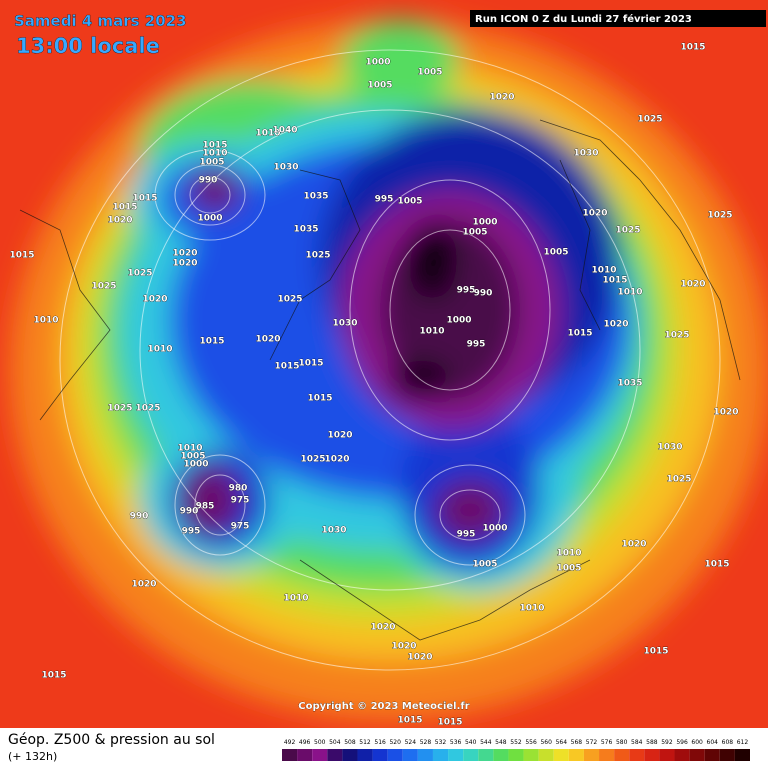 The image size is (768, 768). Describe the element at coordinates (583, 19) in the screenshot. I see `run-info: Run ICON 0 Z du Lundi 27 février 2023` at that location.